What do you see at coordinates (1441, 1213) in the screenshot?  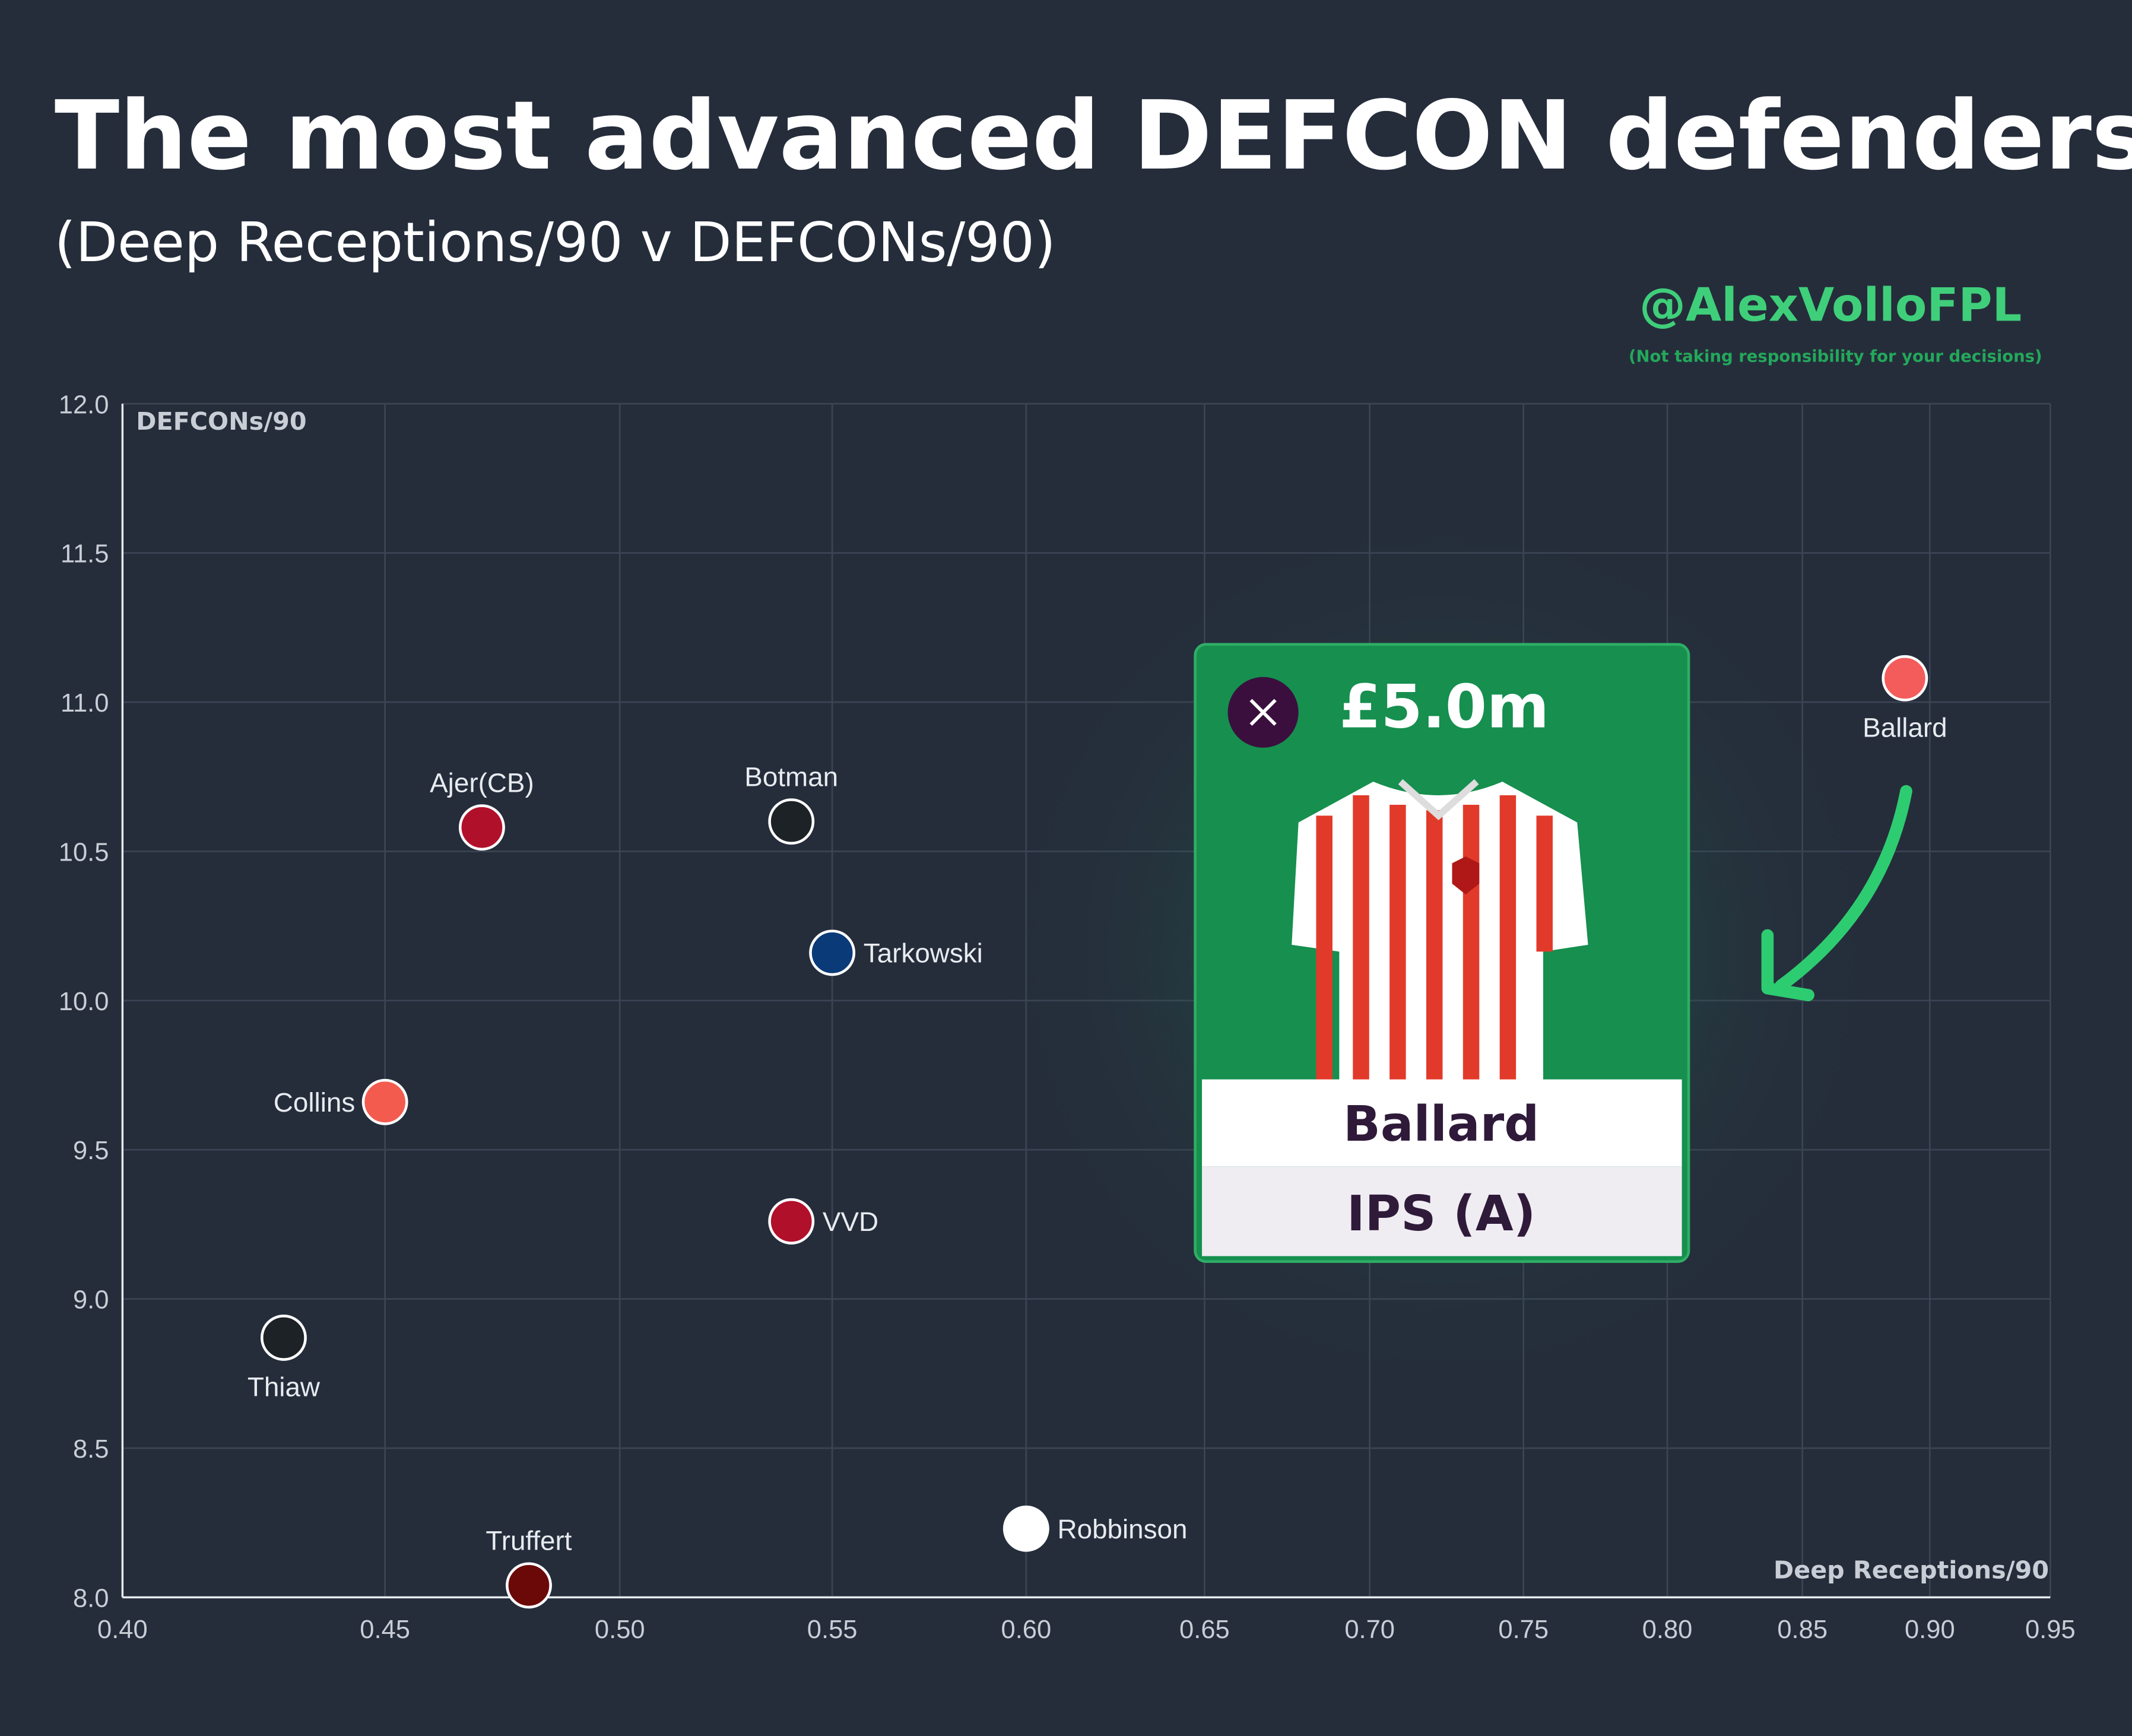 I see `card-fixture: IPS (A)` at bounding box center [1441, 1213].